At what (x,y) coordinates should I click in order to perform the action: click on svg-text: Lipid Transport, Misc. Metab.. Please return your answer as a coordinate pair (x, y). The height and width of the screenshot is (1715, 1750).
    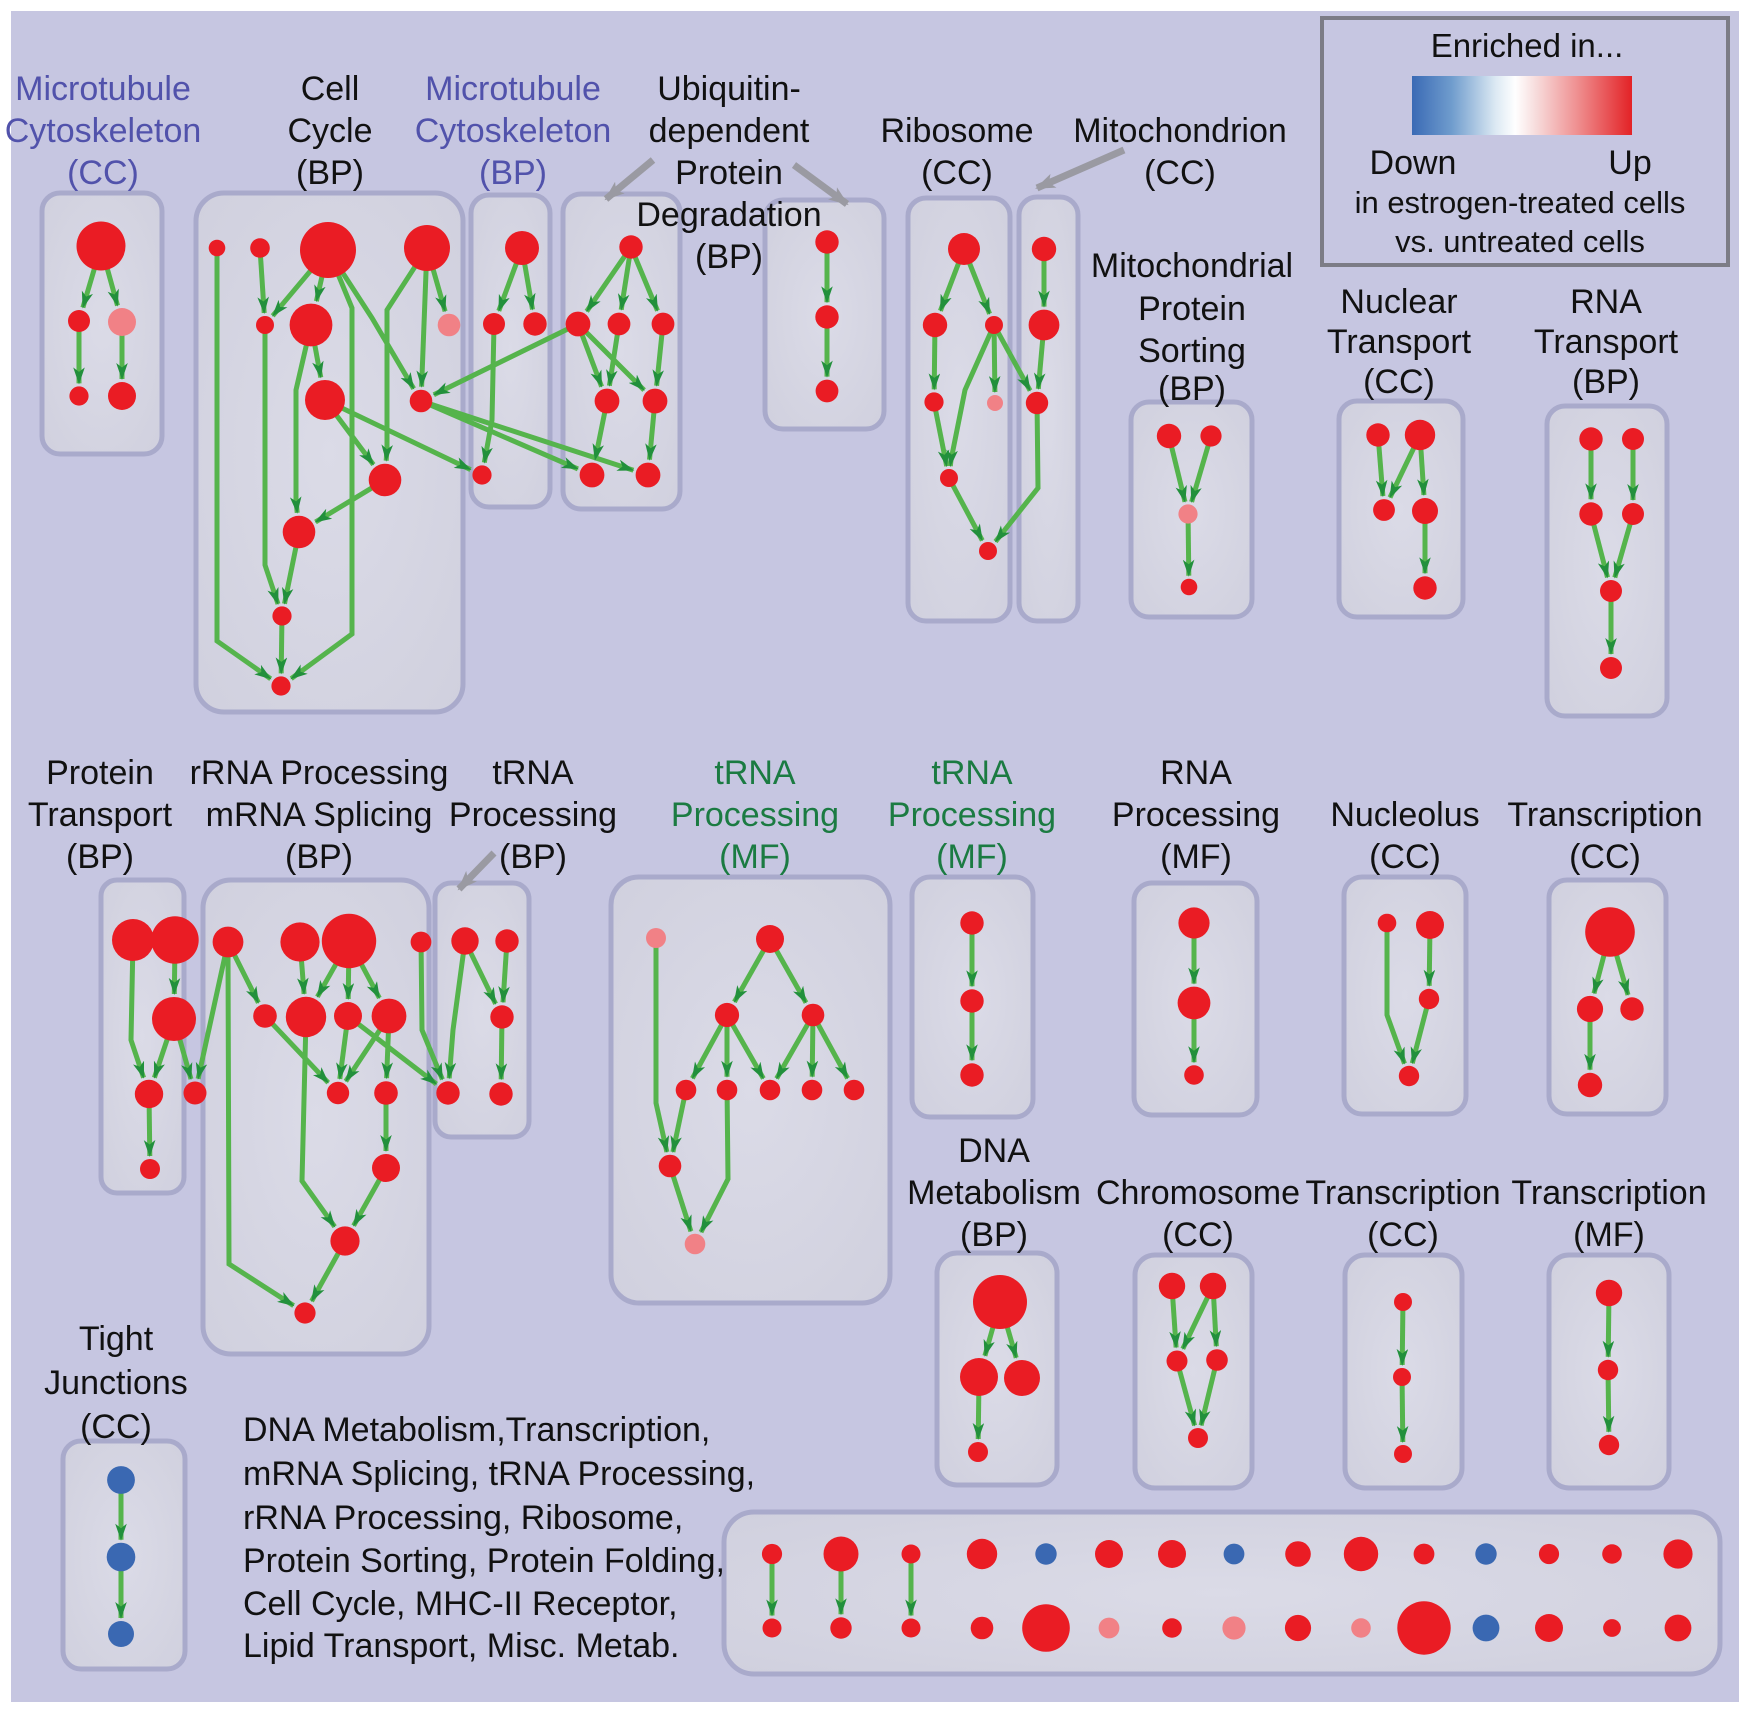
    Looking at the image, I should click on (461, 1646).